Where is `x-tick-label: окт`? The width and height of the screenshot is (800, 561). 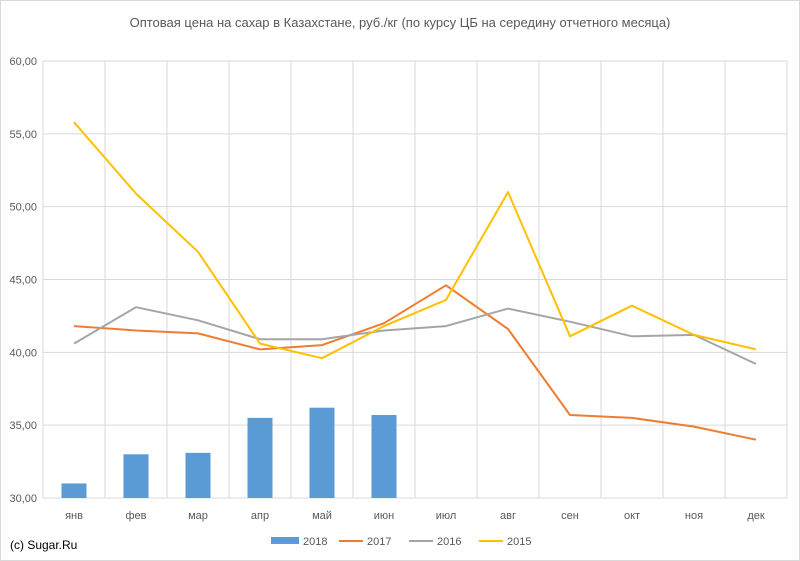 x-tick-label: окт is located at coordinates (632, 516).